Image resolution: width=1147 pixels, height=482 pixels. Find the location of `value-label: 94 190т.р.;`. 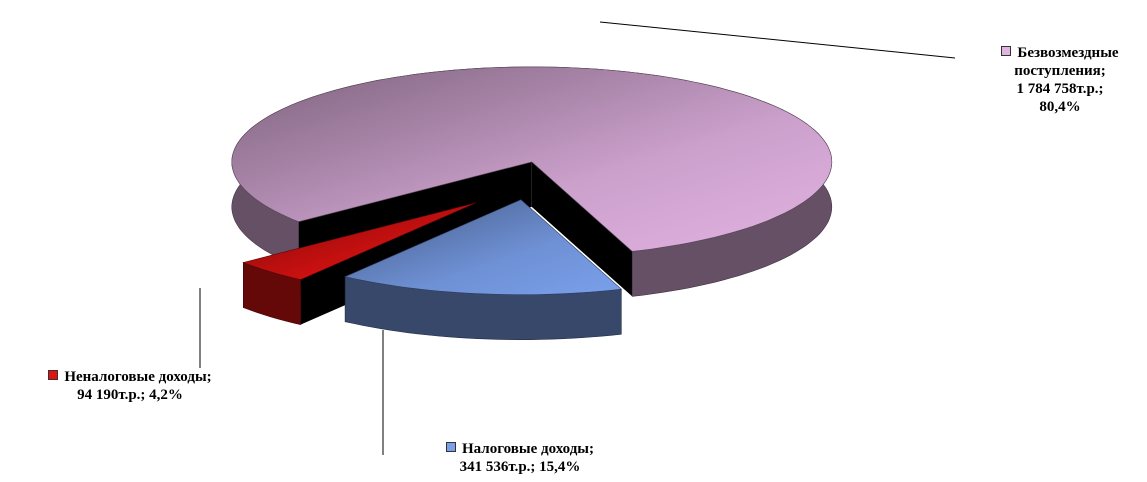

value-label: 94 190т.р.; is located at coordinates (111, 395).